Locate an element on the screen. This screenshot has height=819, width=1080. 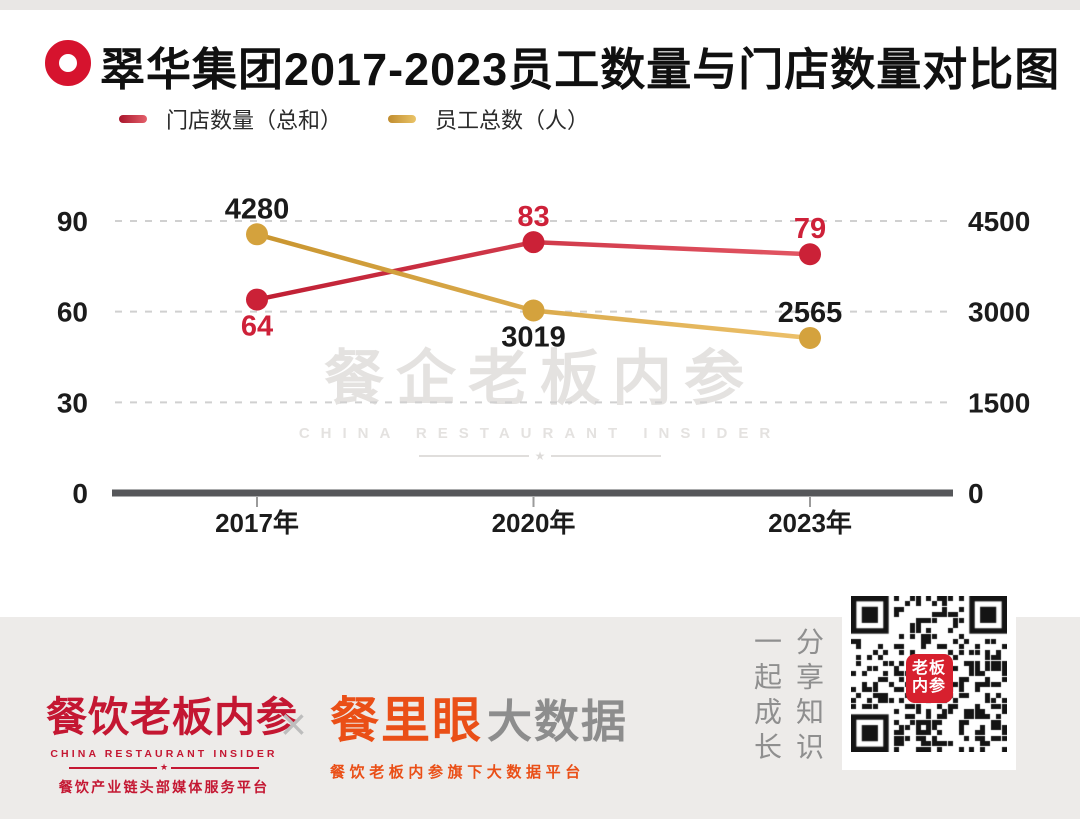
chart-legend: 门店数量（总和） 员工总数（人） is located at coordinates (354, 119).